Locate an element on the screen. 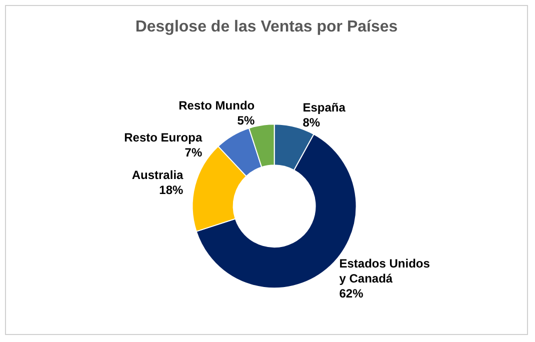 Image resolution: width=535 pixels, height=342 pixels. slice-label: Resto Mundo is located at coordinates (216, 105).